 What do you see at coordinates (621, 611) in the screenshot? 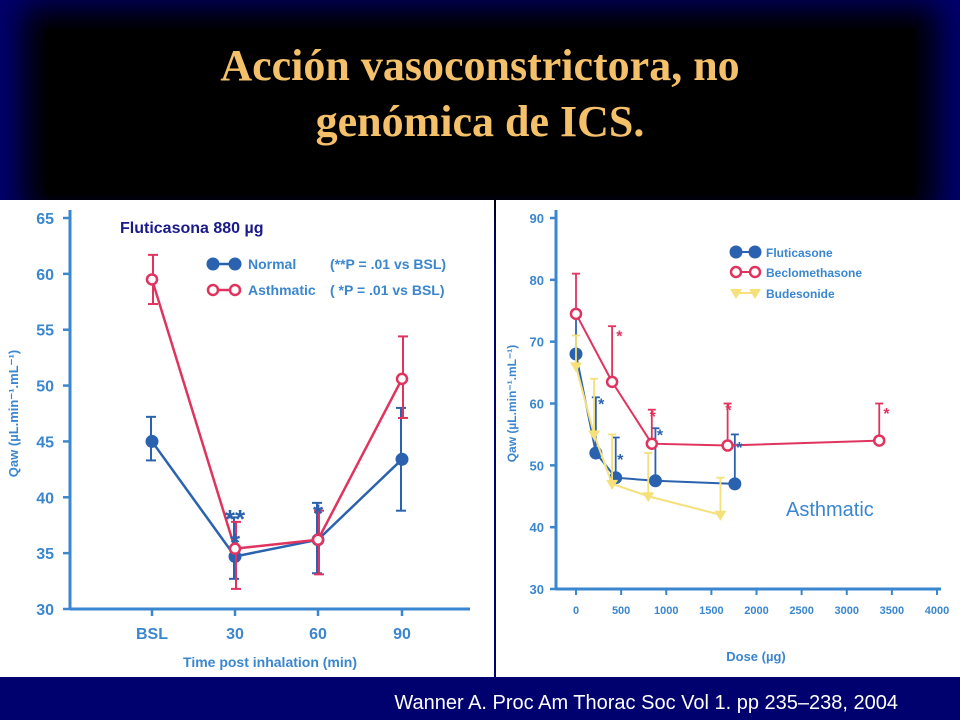
I see `x-tick-label: 500` at bounding box center [621, 611].